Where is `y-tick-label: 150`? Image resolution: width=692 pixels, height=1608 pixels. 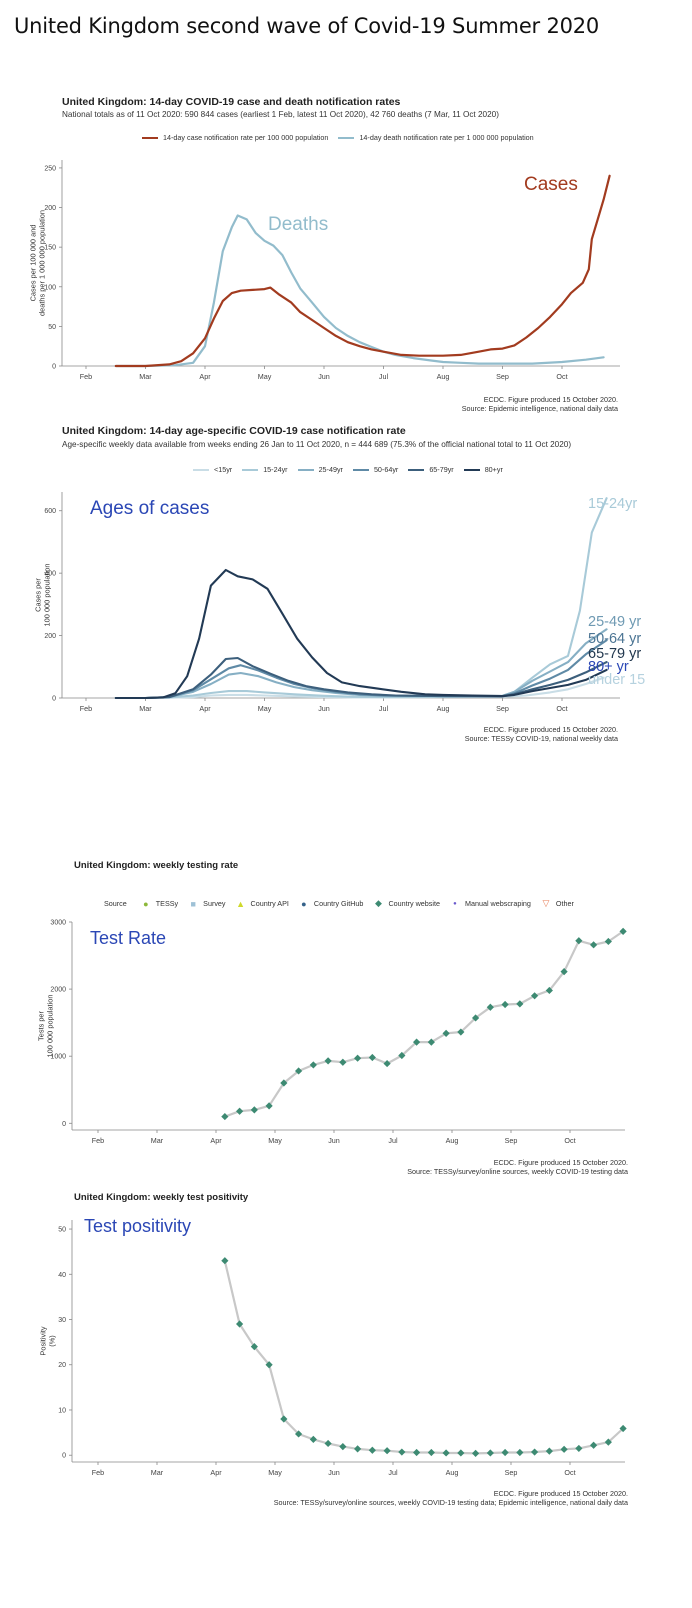
y-tick-label: 150 is located at coordinates (50, 248).